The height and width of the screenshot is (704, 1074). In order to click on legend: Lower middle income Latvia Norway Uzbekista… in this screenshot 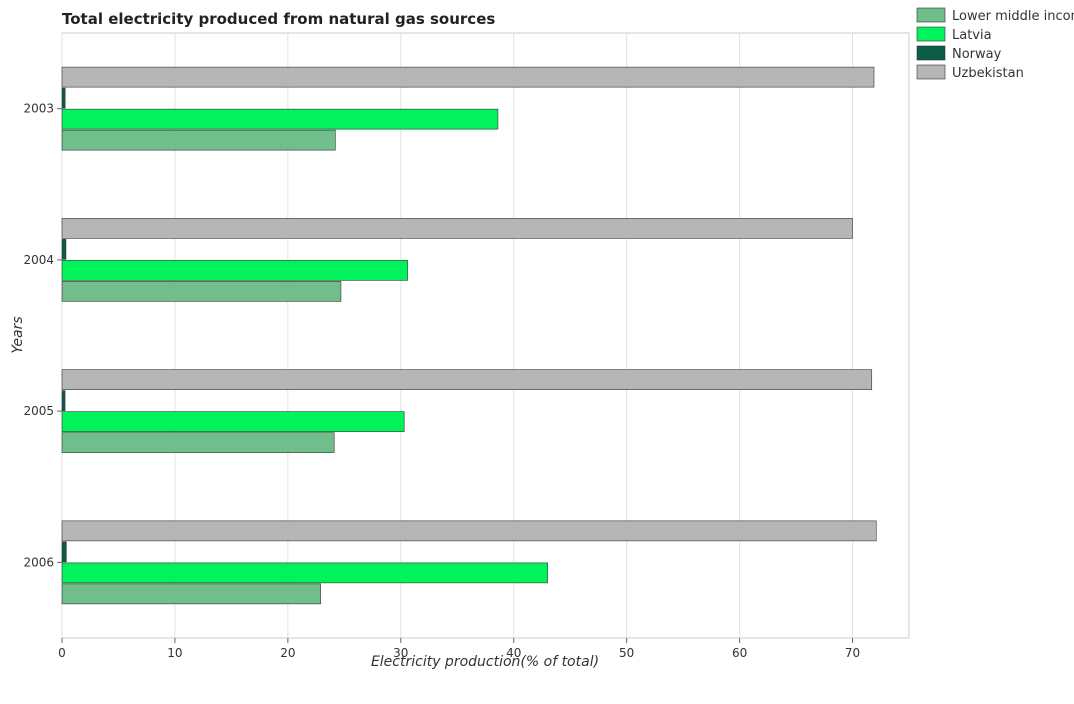, I will do `click(995, 44)`.